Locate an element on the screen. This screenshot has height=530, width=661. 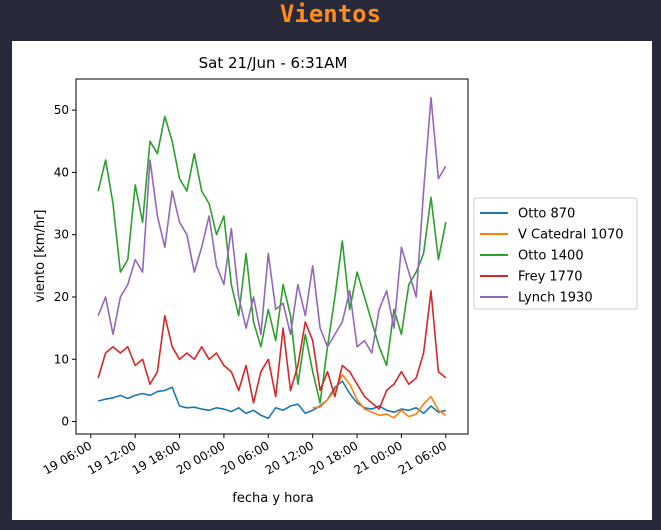
page-title: Vientos is located at coordinates (330, 14).